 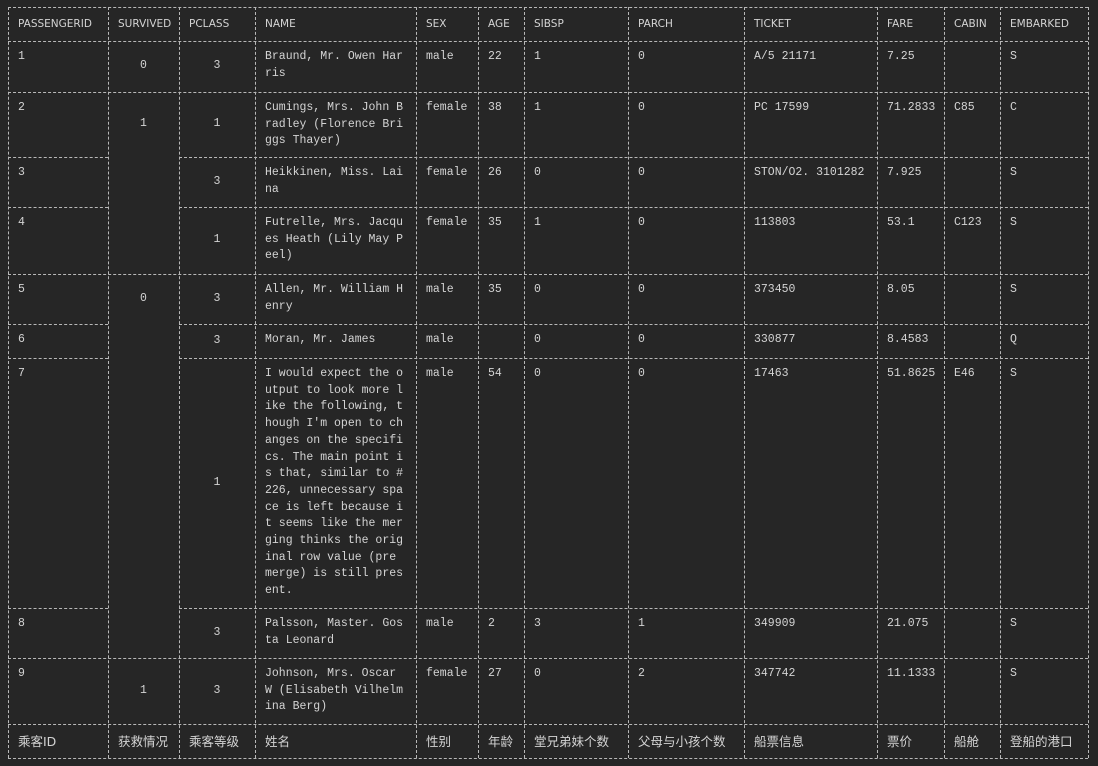 What do you see at coordinates (904, 172) in the screenshot?
I see `cell: 7.925` at bounding box center [904, 172].